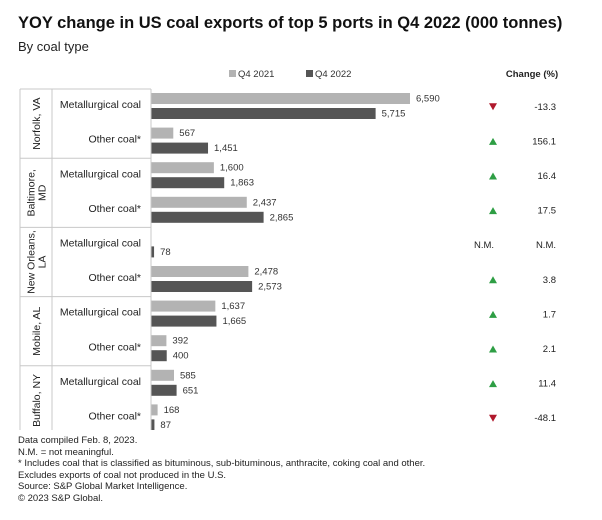 This screenshot has height=520, width=602. I want to click on port-label: Norfolk, VA, so click(37, 123).